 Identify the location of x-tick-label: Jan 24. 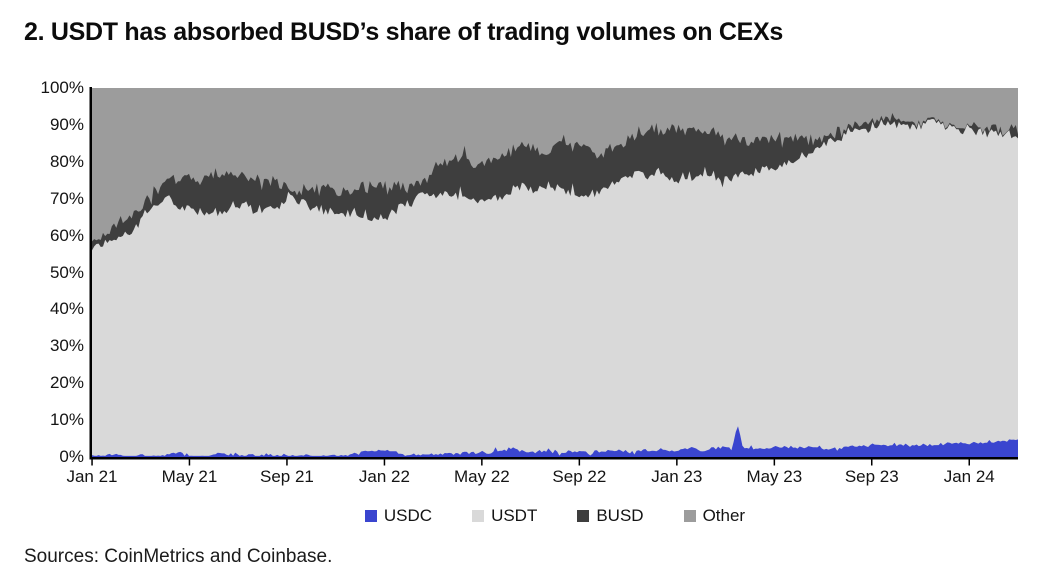
(969, 476).